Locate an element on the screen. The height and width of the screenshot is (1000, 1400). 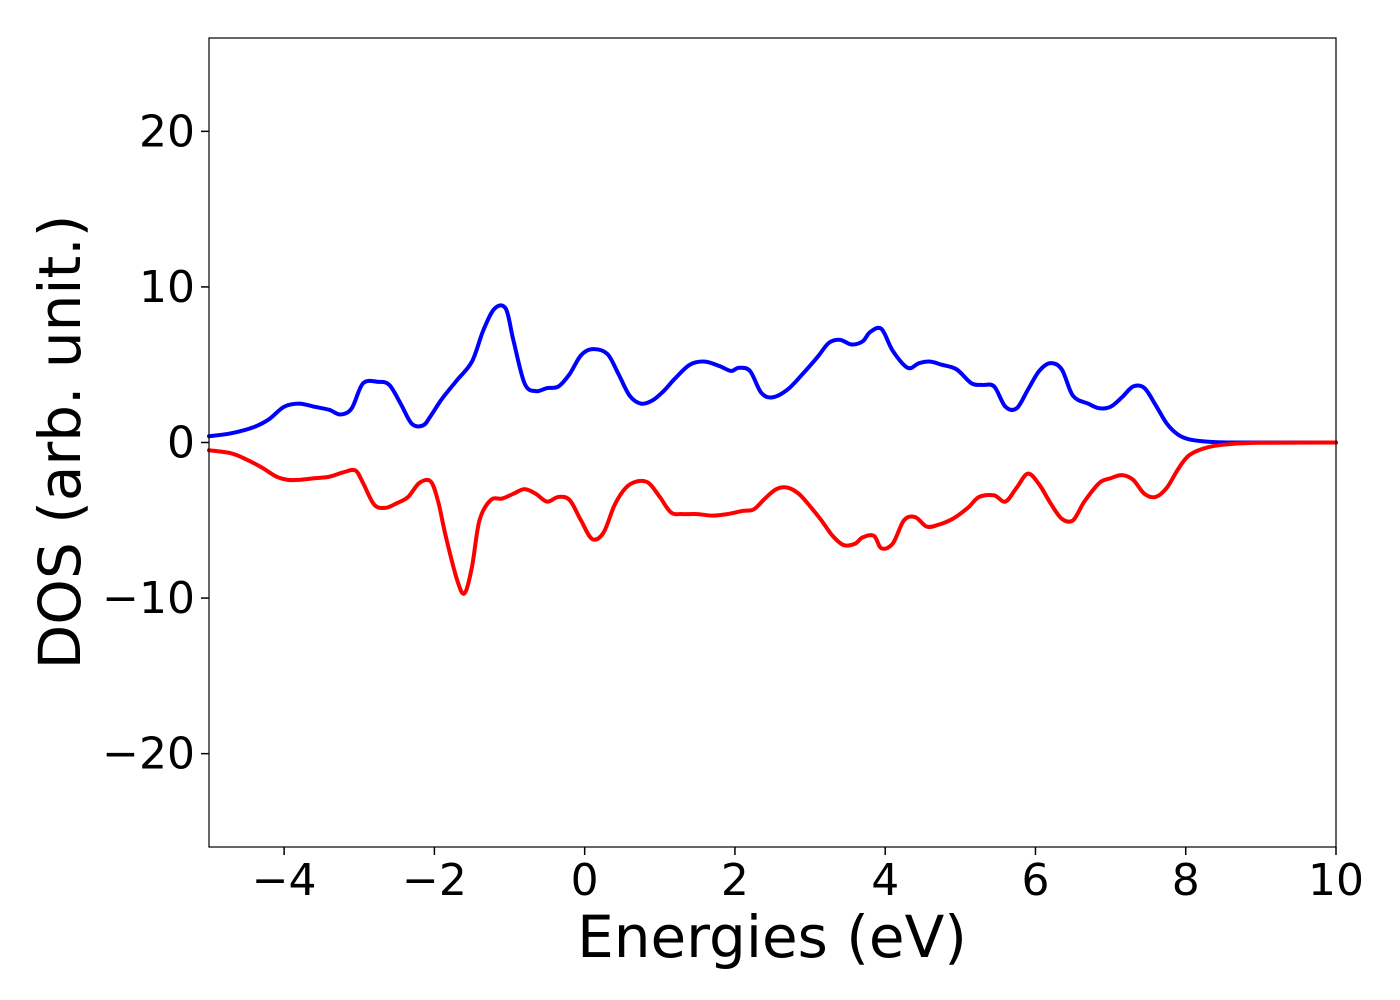
y-tick-label: −10 is located at coordinates (148, 598).